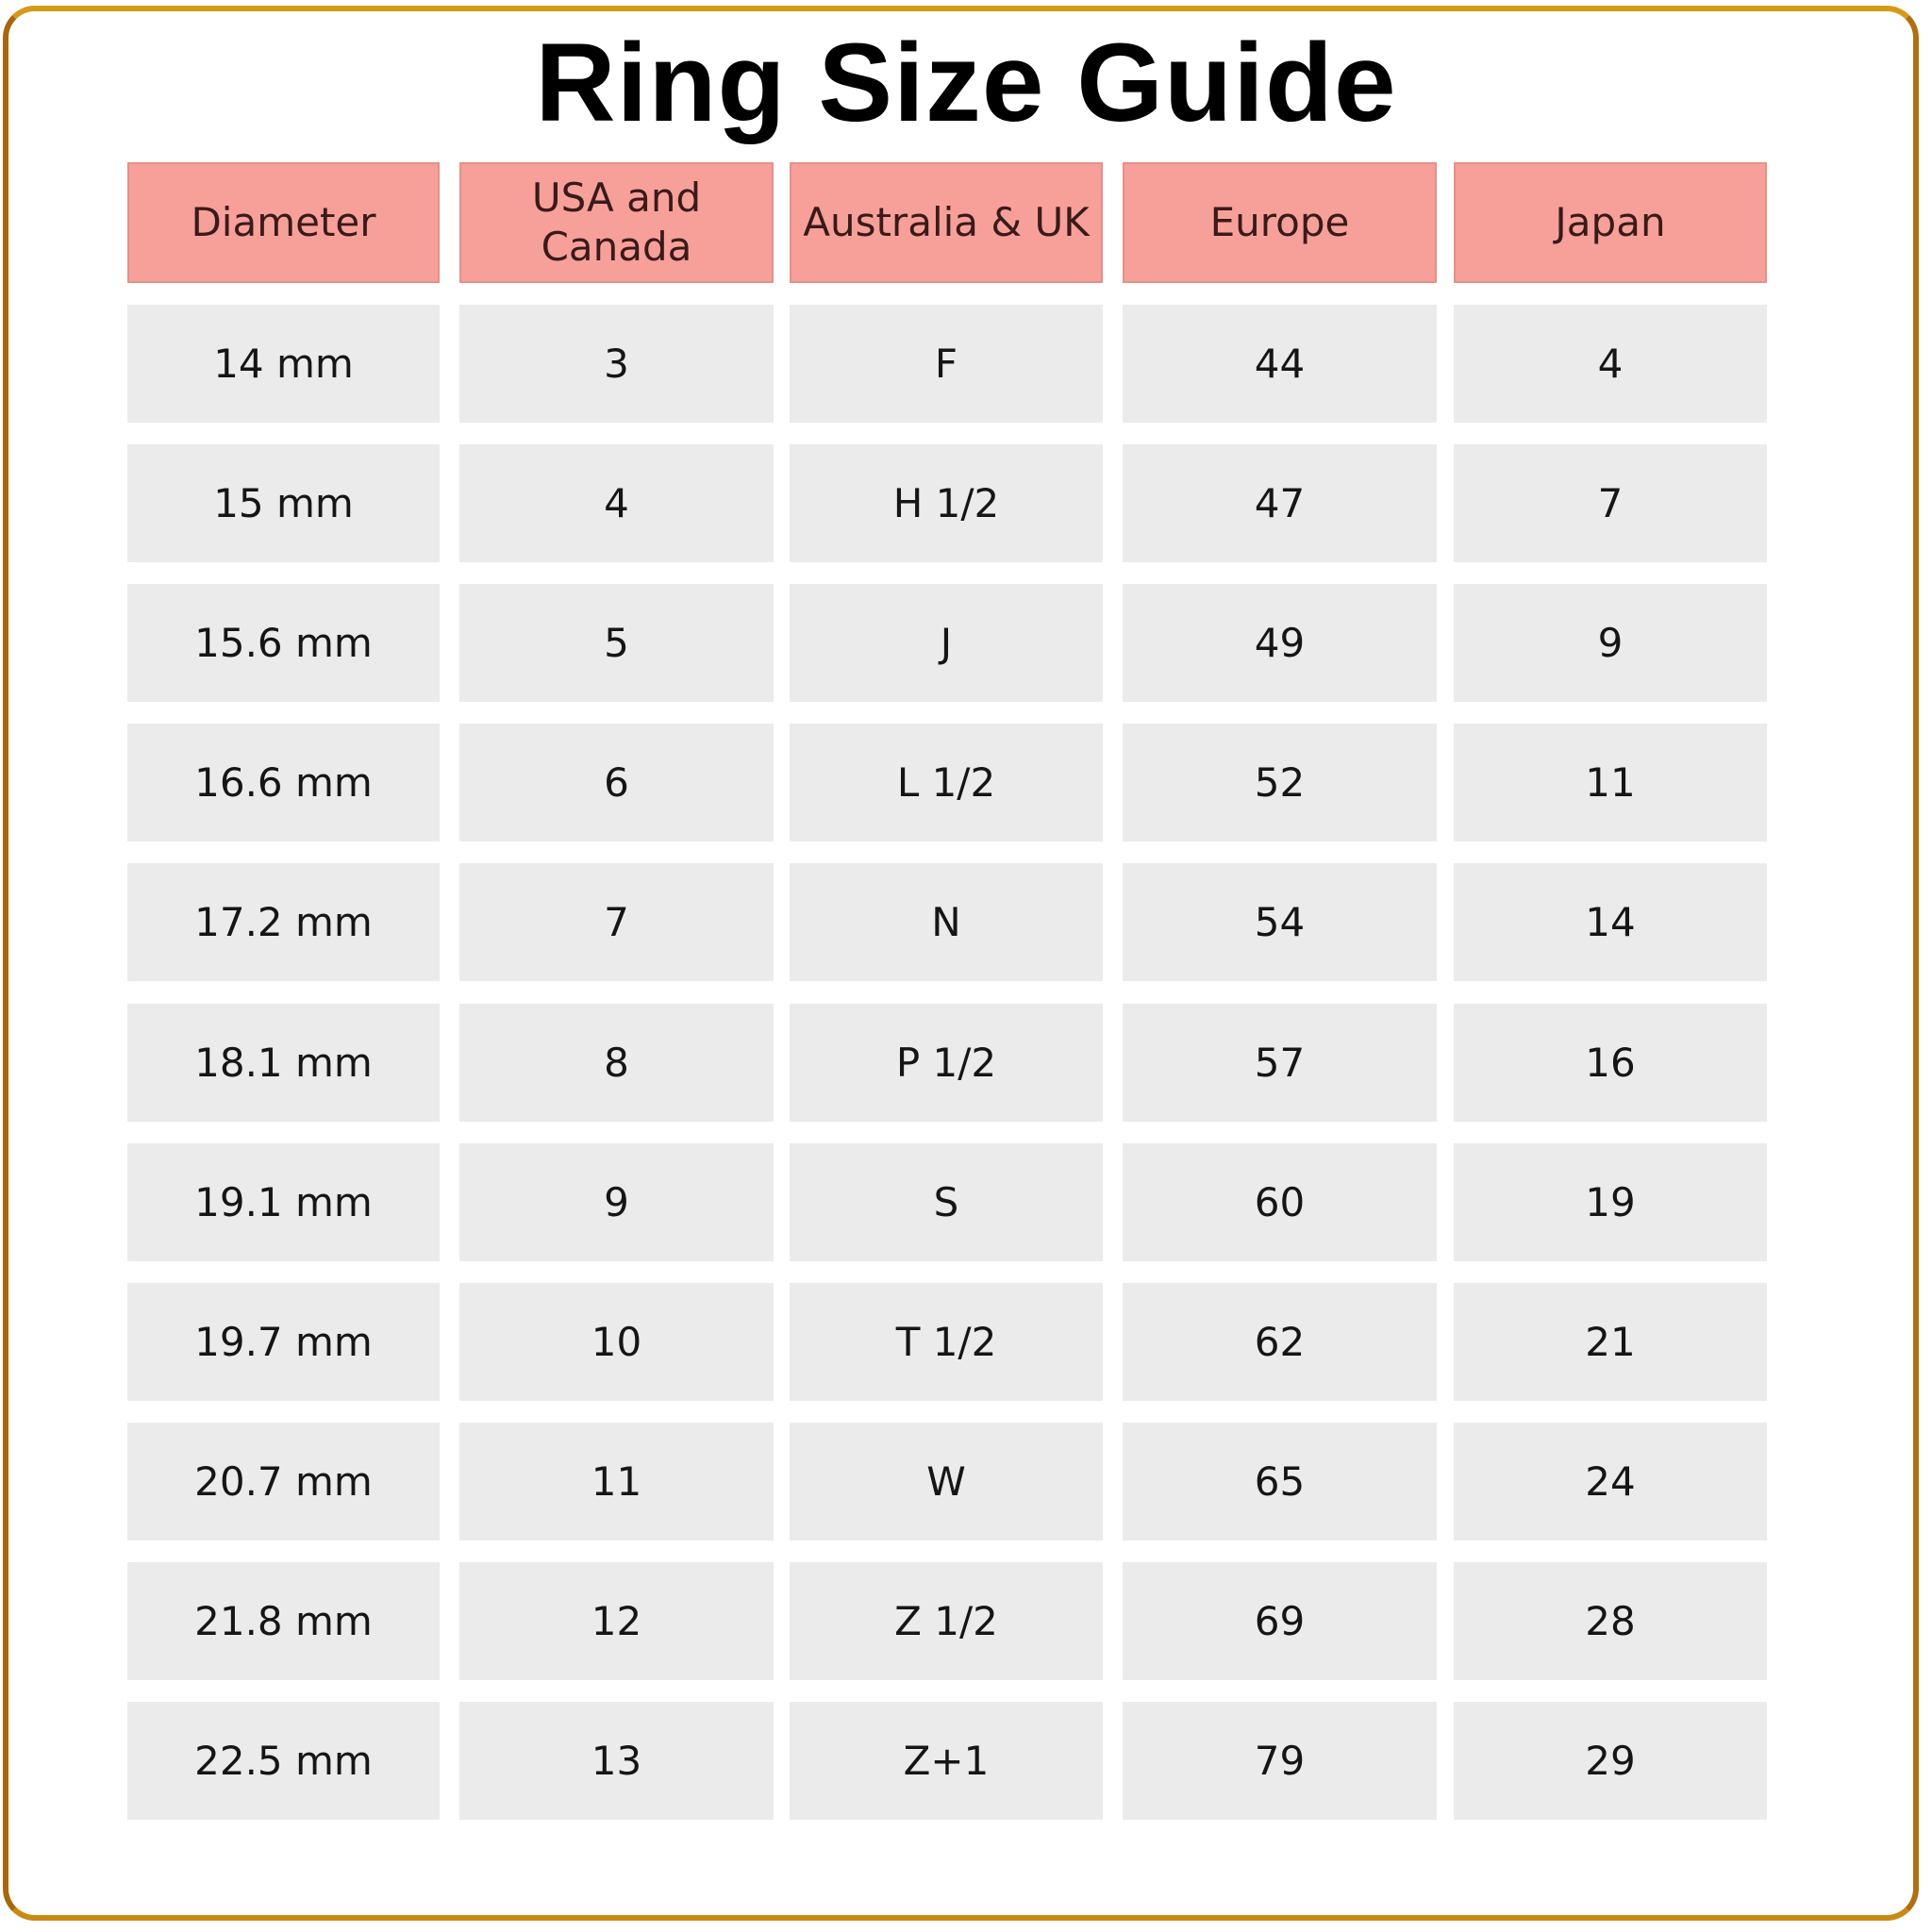 This screenshot has height=1932, width=1932. Describe the element at coordinates (616, 364) in the screenshot. I see `cell-usa-canada: 3` at that location.